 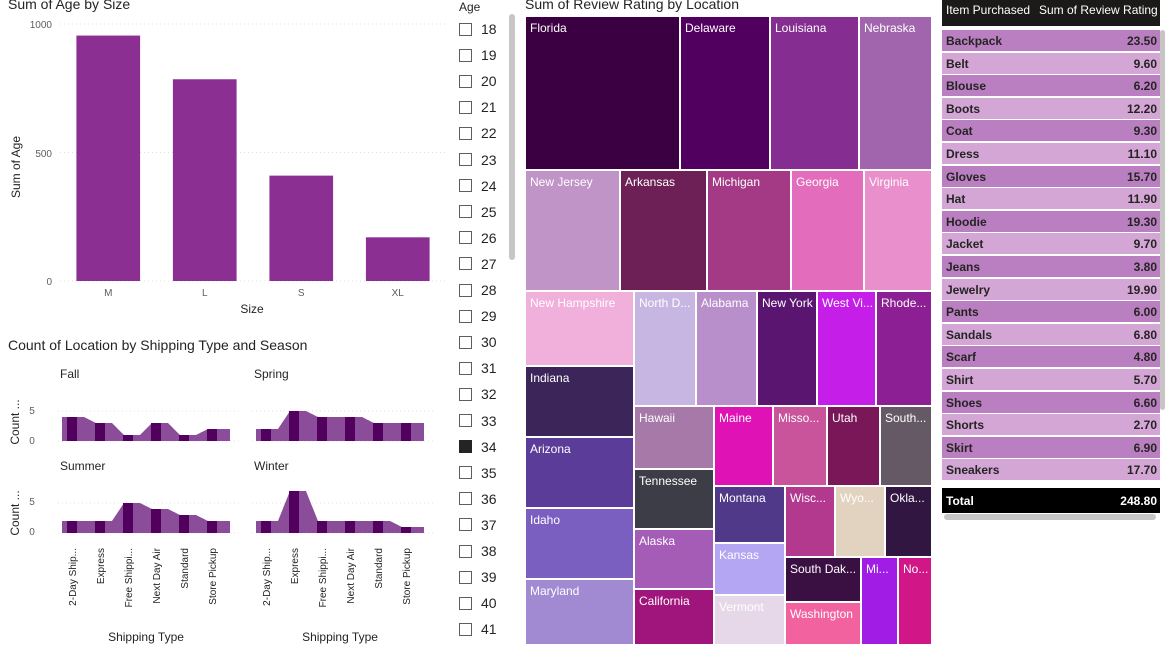 I want to click on slicer-item-30: 30, so click(x=478, y=342).